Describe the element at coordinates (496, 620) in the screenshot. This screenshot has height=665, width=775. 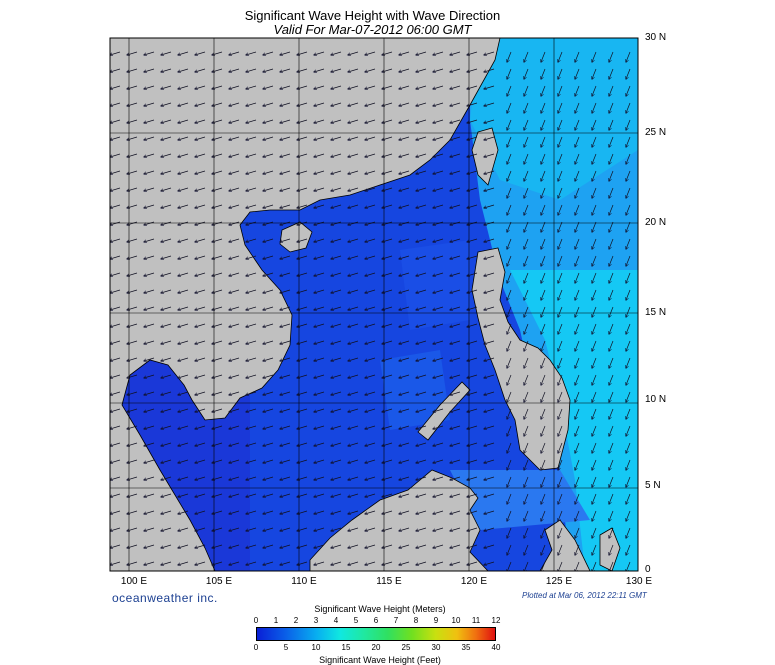
I see `colorbar-tick-m-12: 12` at that location.